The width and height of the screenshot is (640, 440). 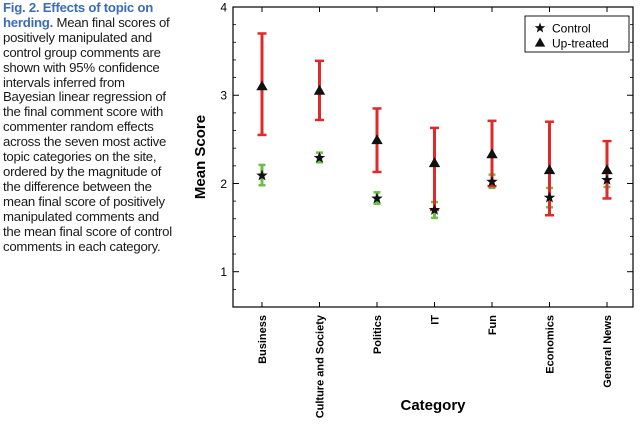 I want to click on legend-label: Control, so click(x=571, y=29).